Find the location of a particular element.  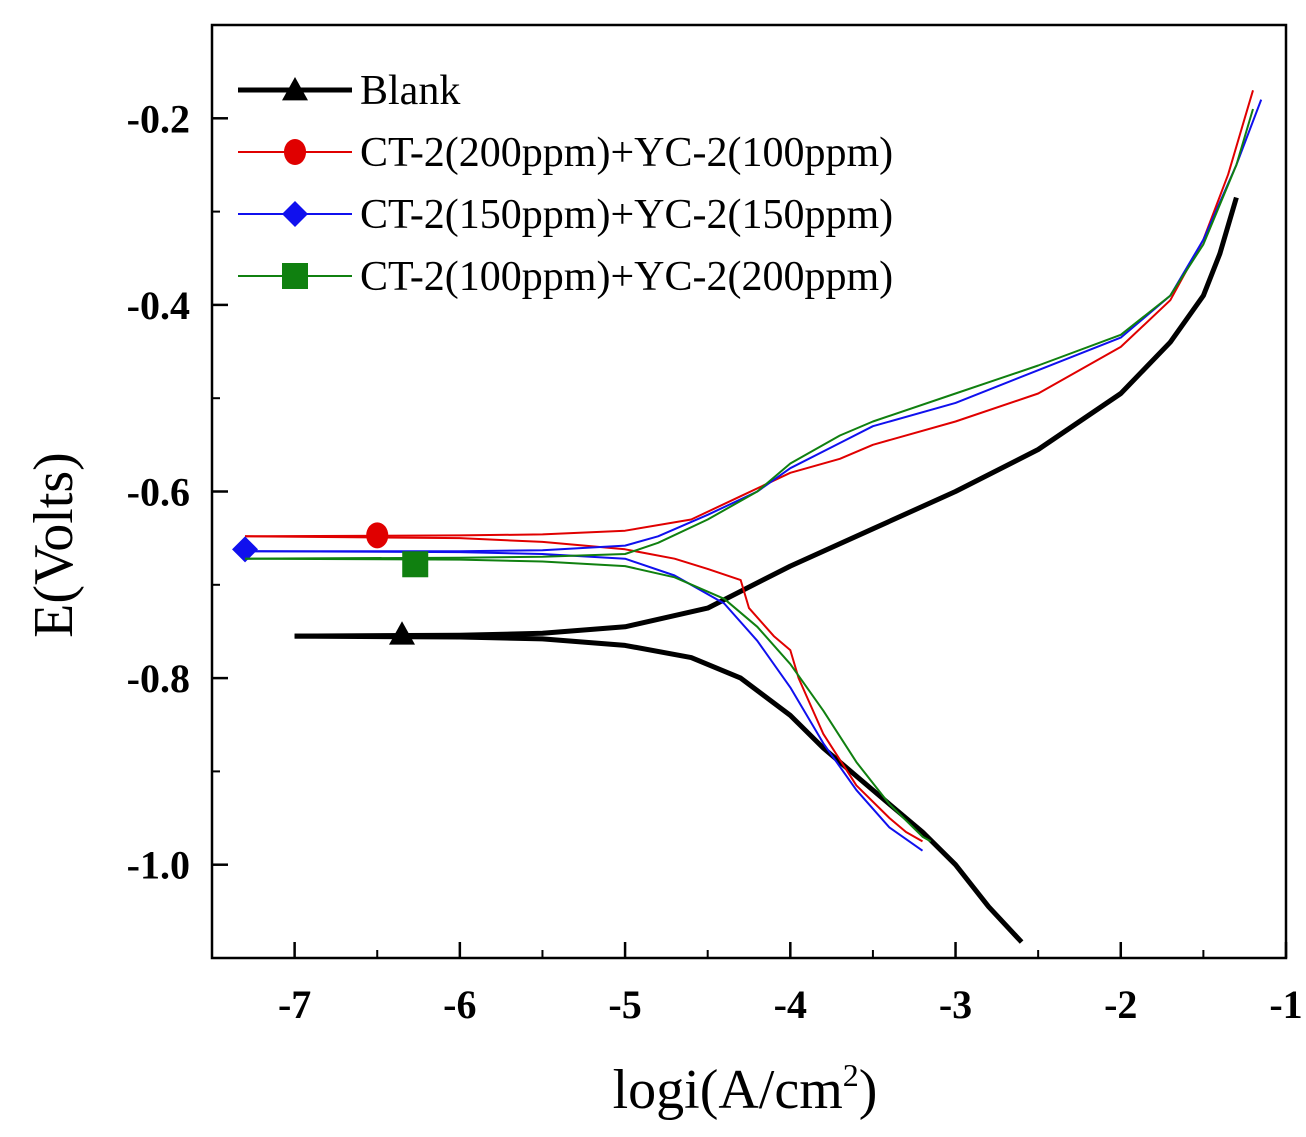

x-tick-label: -4 is located at coordinates (790, 1004).